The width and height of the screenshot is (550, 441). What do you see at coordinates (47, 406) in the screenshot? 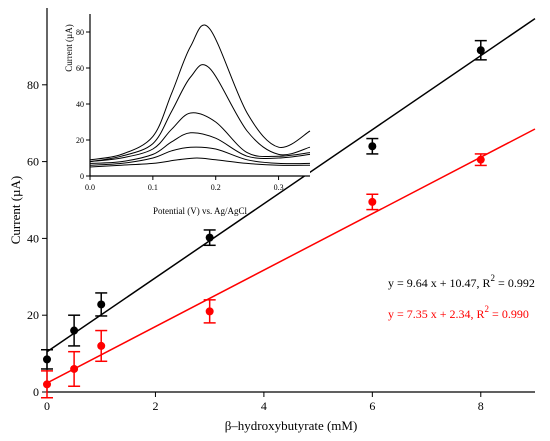
I see `main-x-tick-label: 0` at bounding box center [47, 406].